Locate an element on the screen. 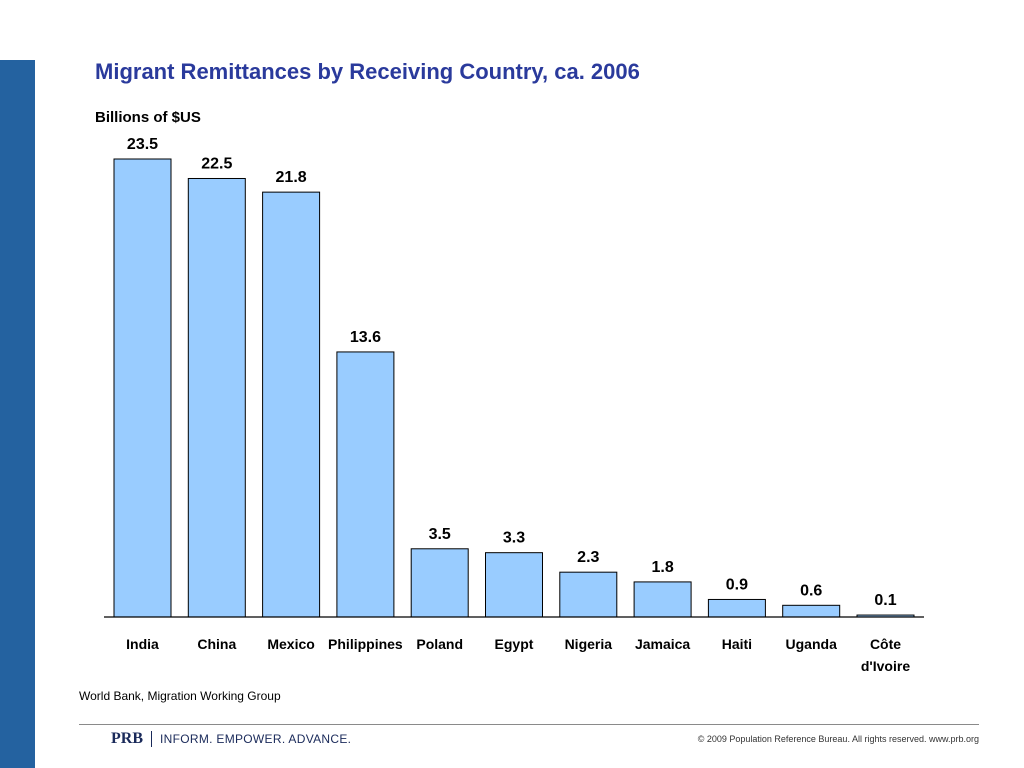 This screenshot has width=1024, height=768. category-label-5: Egypt is located at coordinates (514, 644).